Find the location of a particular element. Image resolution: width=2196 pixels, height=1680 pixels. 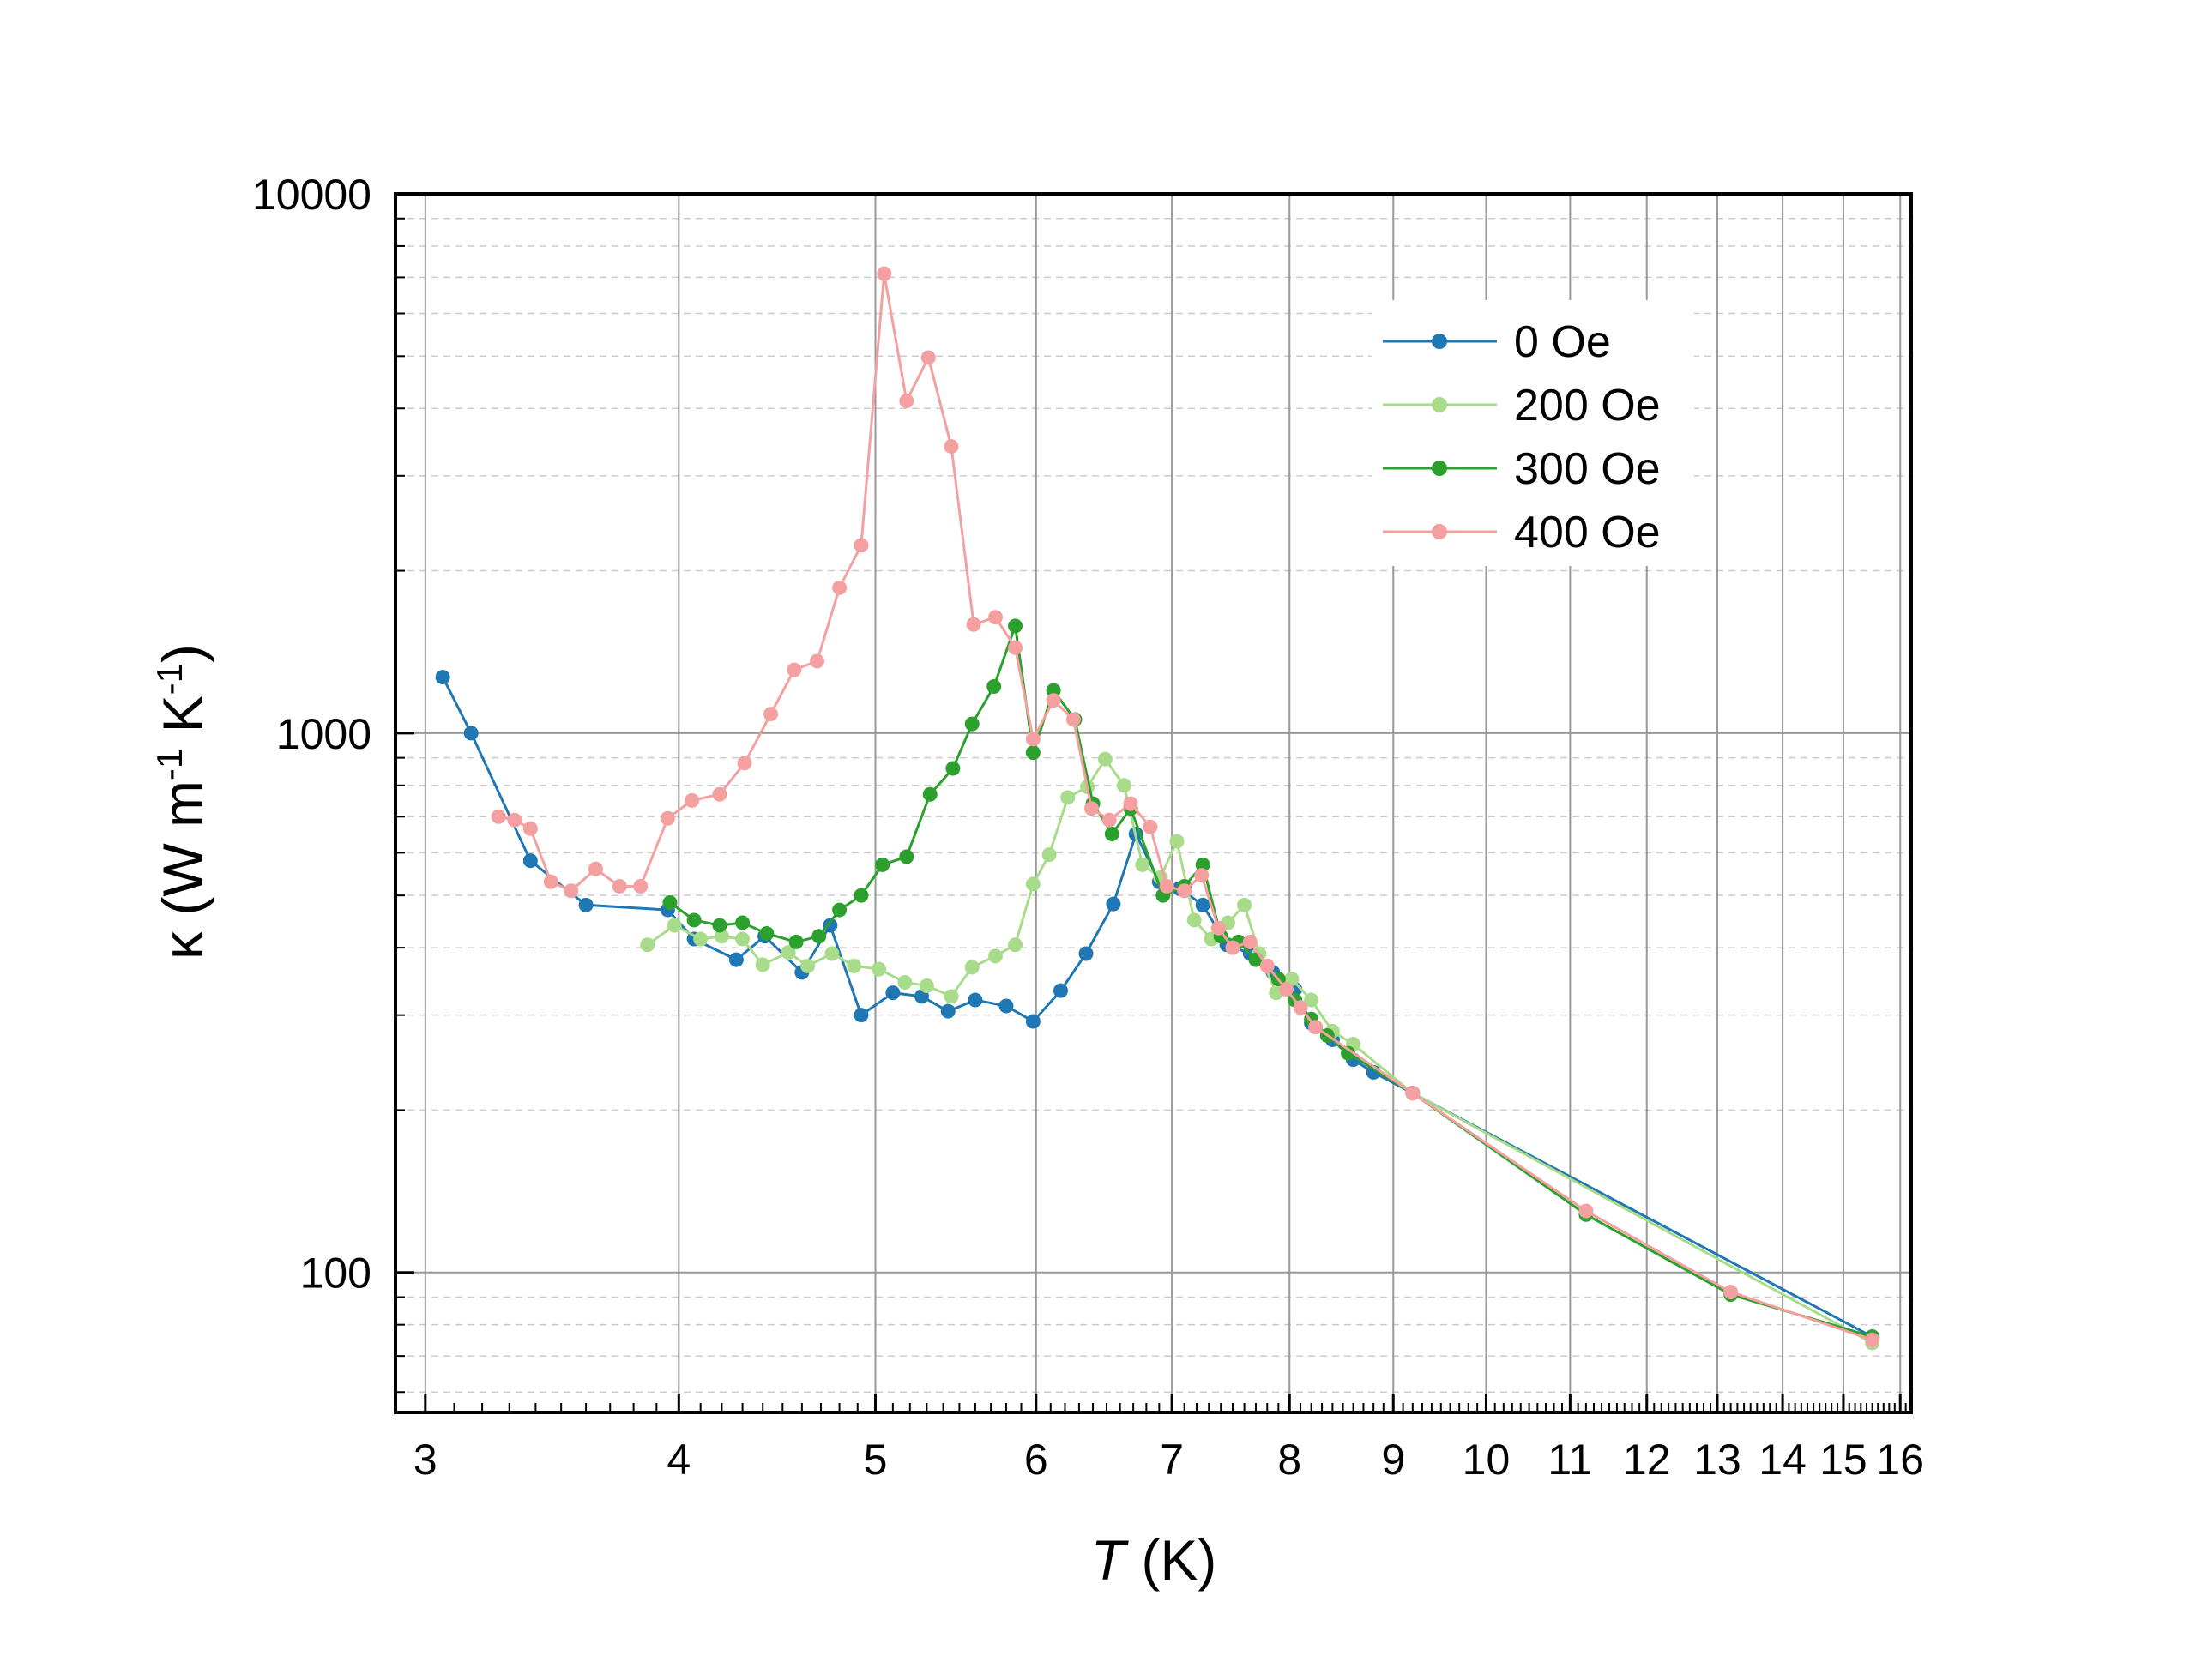

legend-label-200-oe: 200 Oe is located at coordinates (1588, 406).